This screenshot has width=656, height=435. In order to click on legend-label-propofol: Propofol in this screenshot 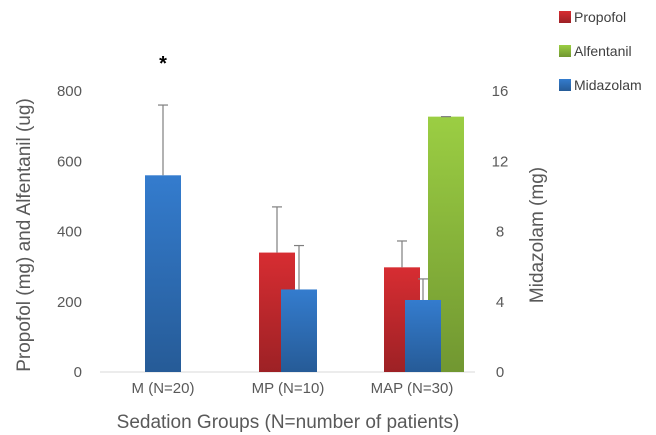, I will do `click(600, 17)`.